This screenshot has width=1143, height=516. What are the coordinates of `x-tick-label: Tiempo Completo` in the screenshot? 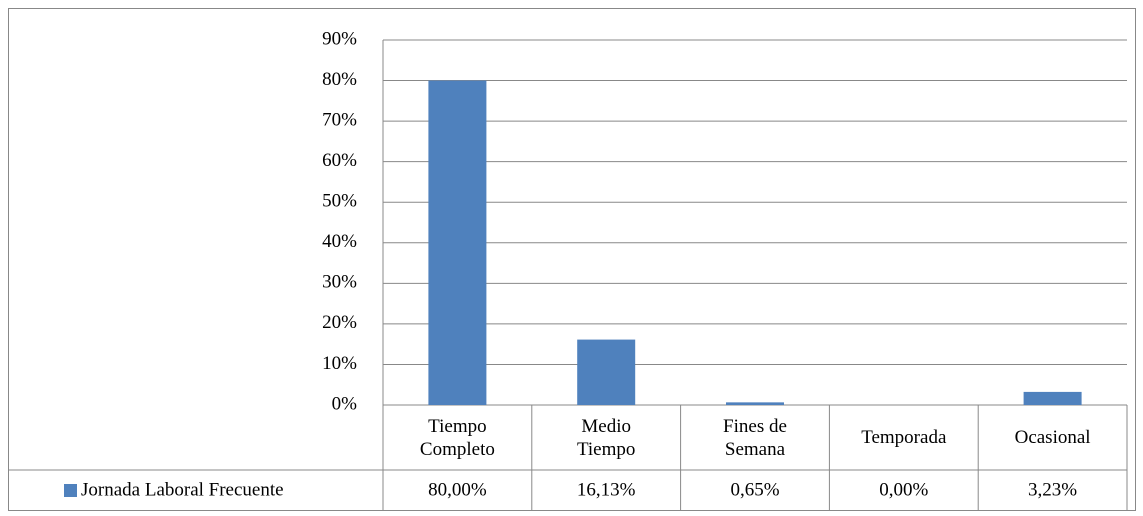 It's located at (457, 437).